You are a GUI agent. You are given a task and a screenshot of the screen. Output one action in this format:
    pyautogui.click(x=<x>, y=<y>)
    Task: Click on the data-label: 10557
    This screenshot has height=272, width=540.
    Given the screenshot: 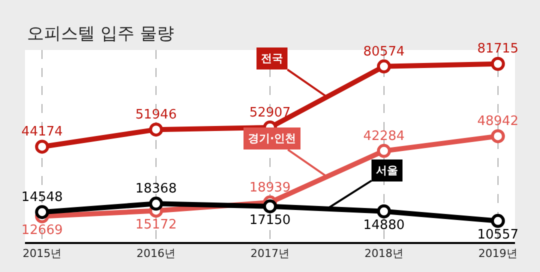 What is the action you would take?
    pyautogui.click(x=498, y=235)
    